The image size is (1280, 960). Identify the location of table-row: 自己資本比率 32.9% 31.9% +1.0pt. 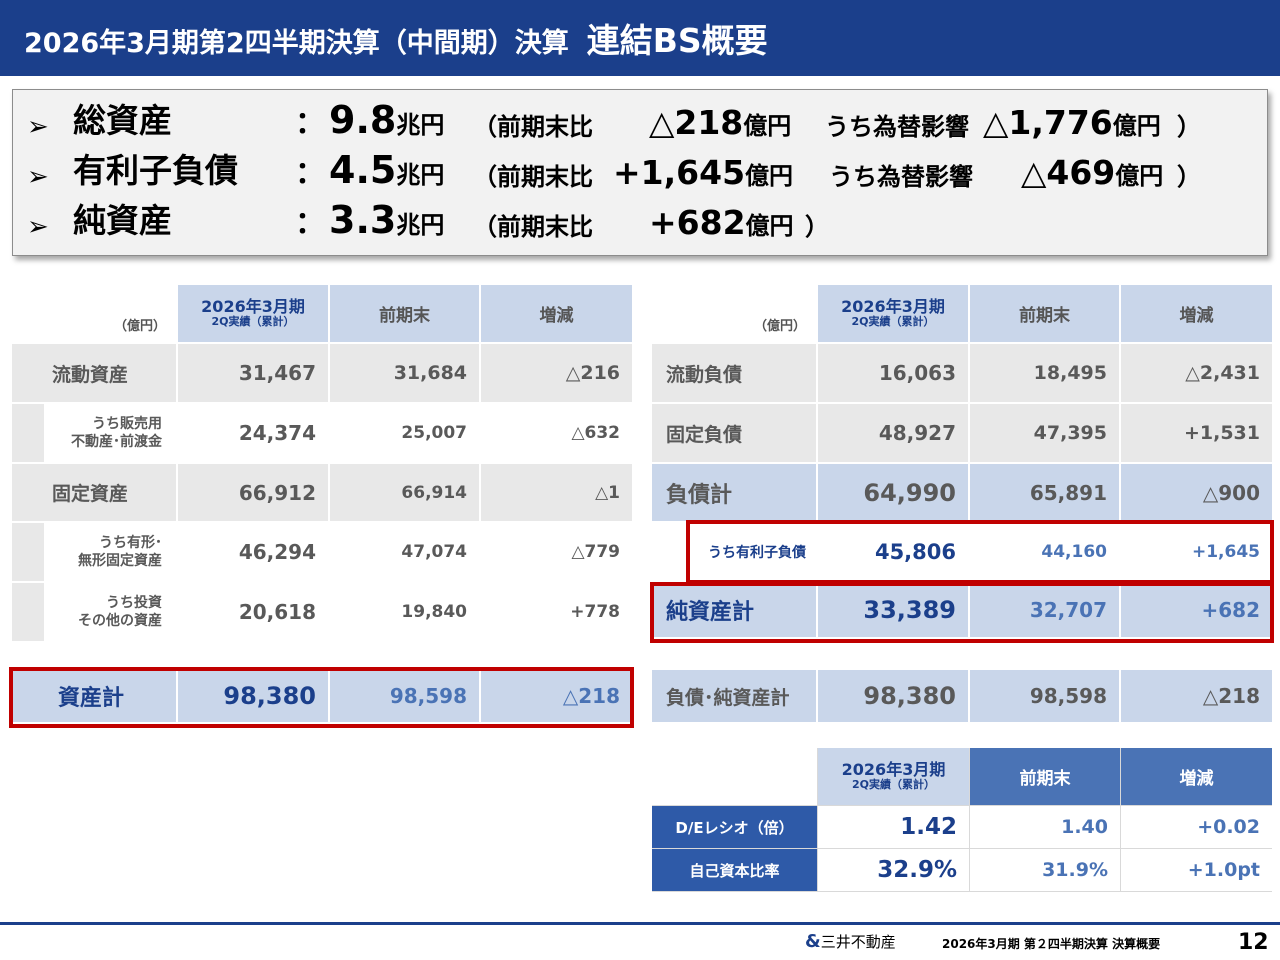
(962, 870).